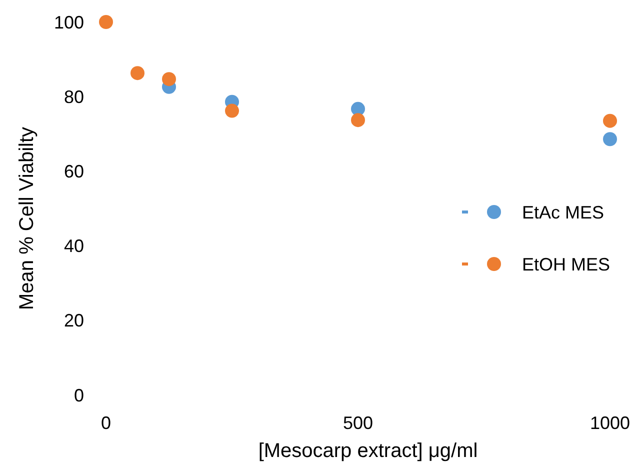 This screenshot has width=637, height=465. What do you see at coordinates (74, 172) in the screenshot?
I see `y-tick-label: 60` at bounding box center [74, 172].